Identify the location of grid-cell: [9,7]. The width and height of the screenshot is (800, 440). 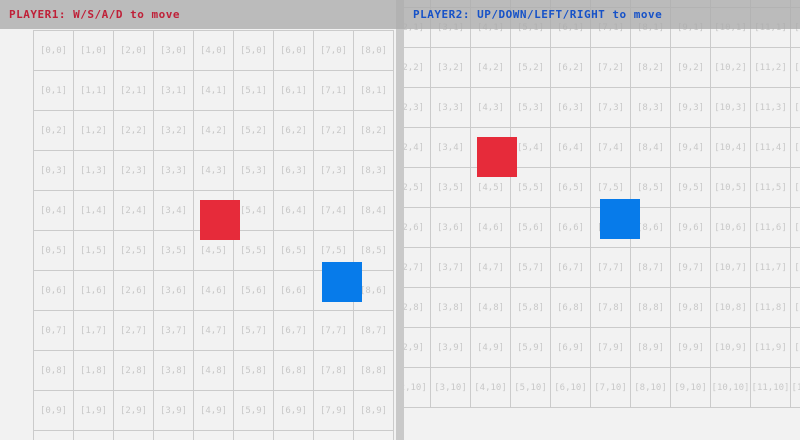
(691, 268).